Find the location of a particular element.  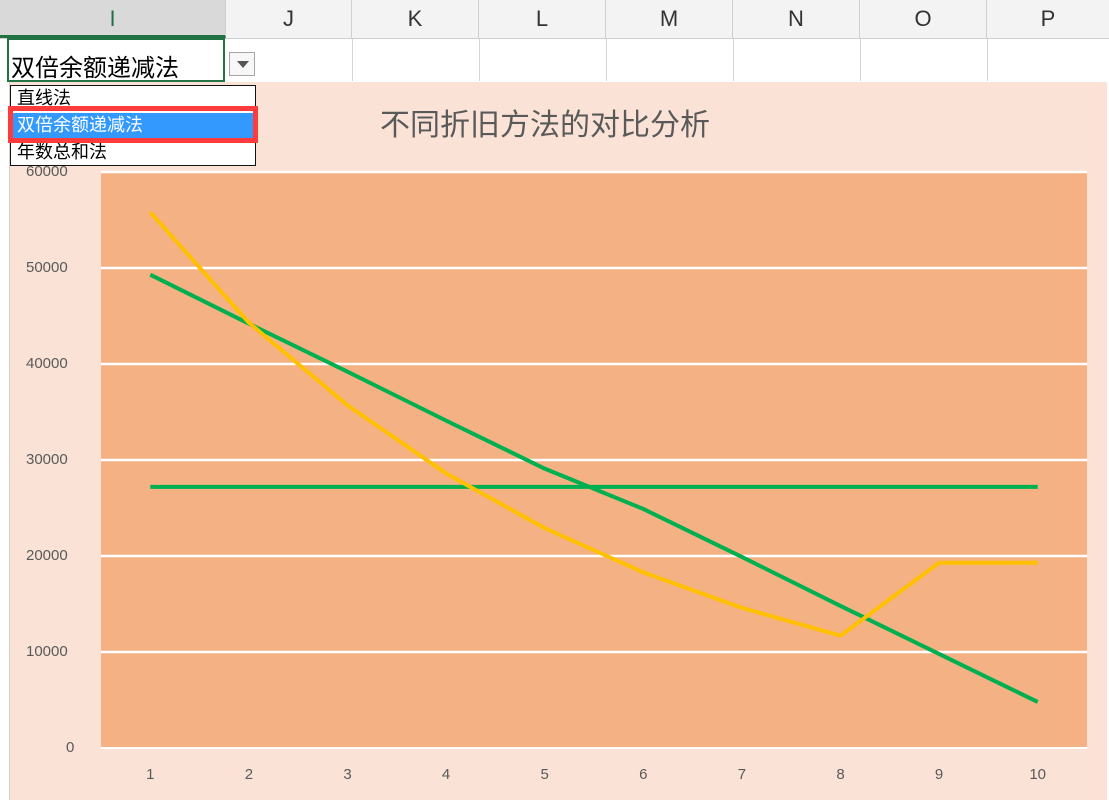

x-tick-label: 9 is located at coordinates (939, 774).